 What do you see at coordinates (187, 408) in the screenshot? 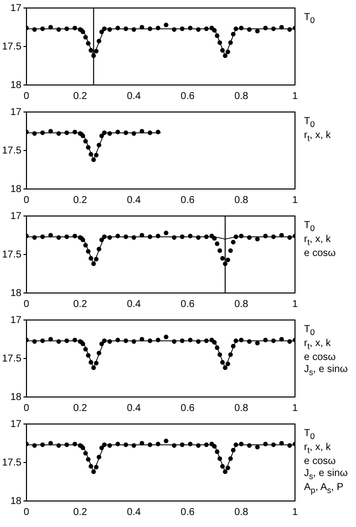
I see `x-tick-label: 0.6` at bounding box center [187, 408].